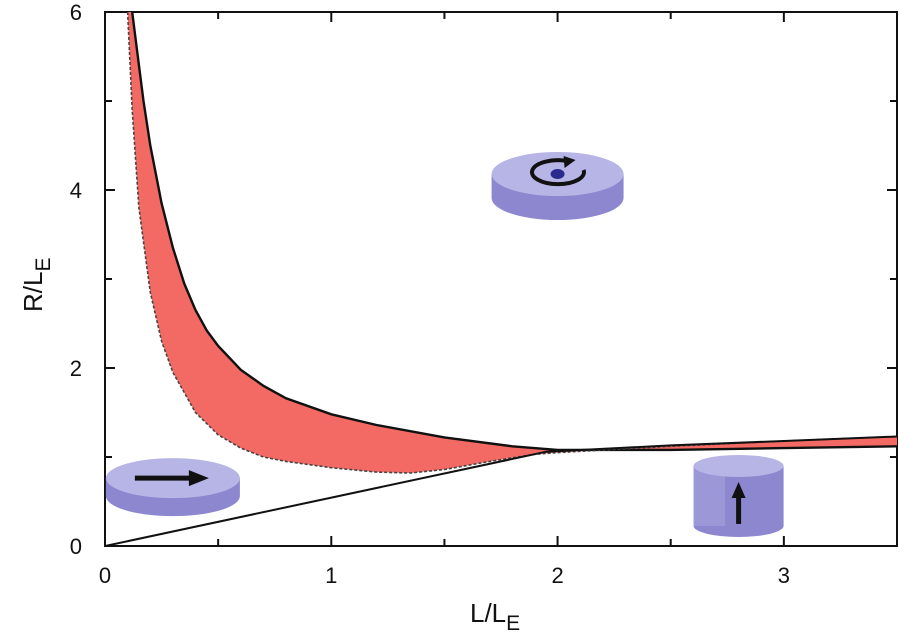 This screenshot has height=637, width=899. Describe the element at coordinates (738, 495) in the screenshot. I see `perpendicular-pillar-icon` at that location.